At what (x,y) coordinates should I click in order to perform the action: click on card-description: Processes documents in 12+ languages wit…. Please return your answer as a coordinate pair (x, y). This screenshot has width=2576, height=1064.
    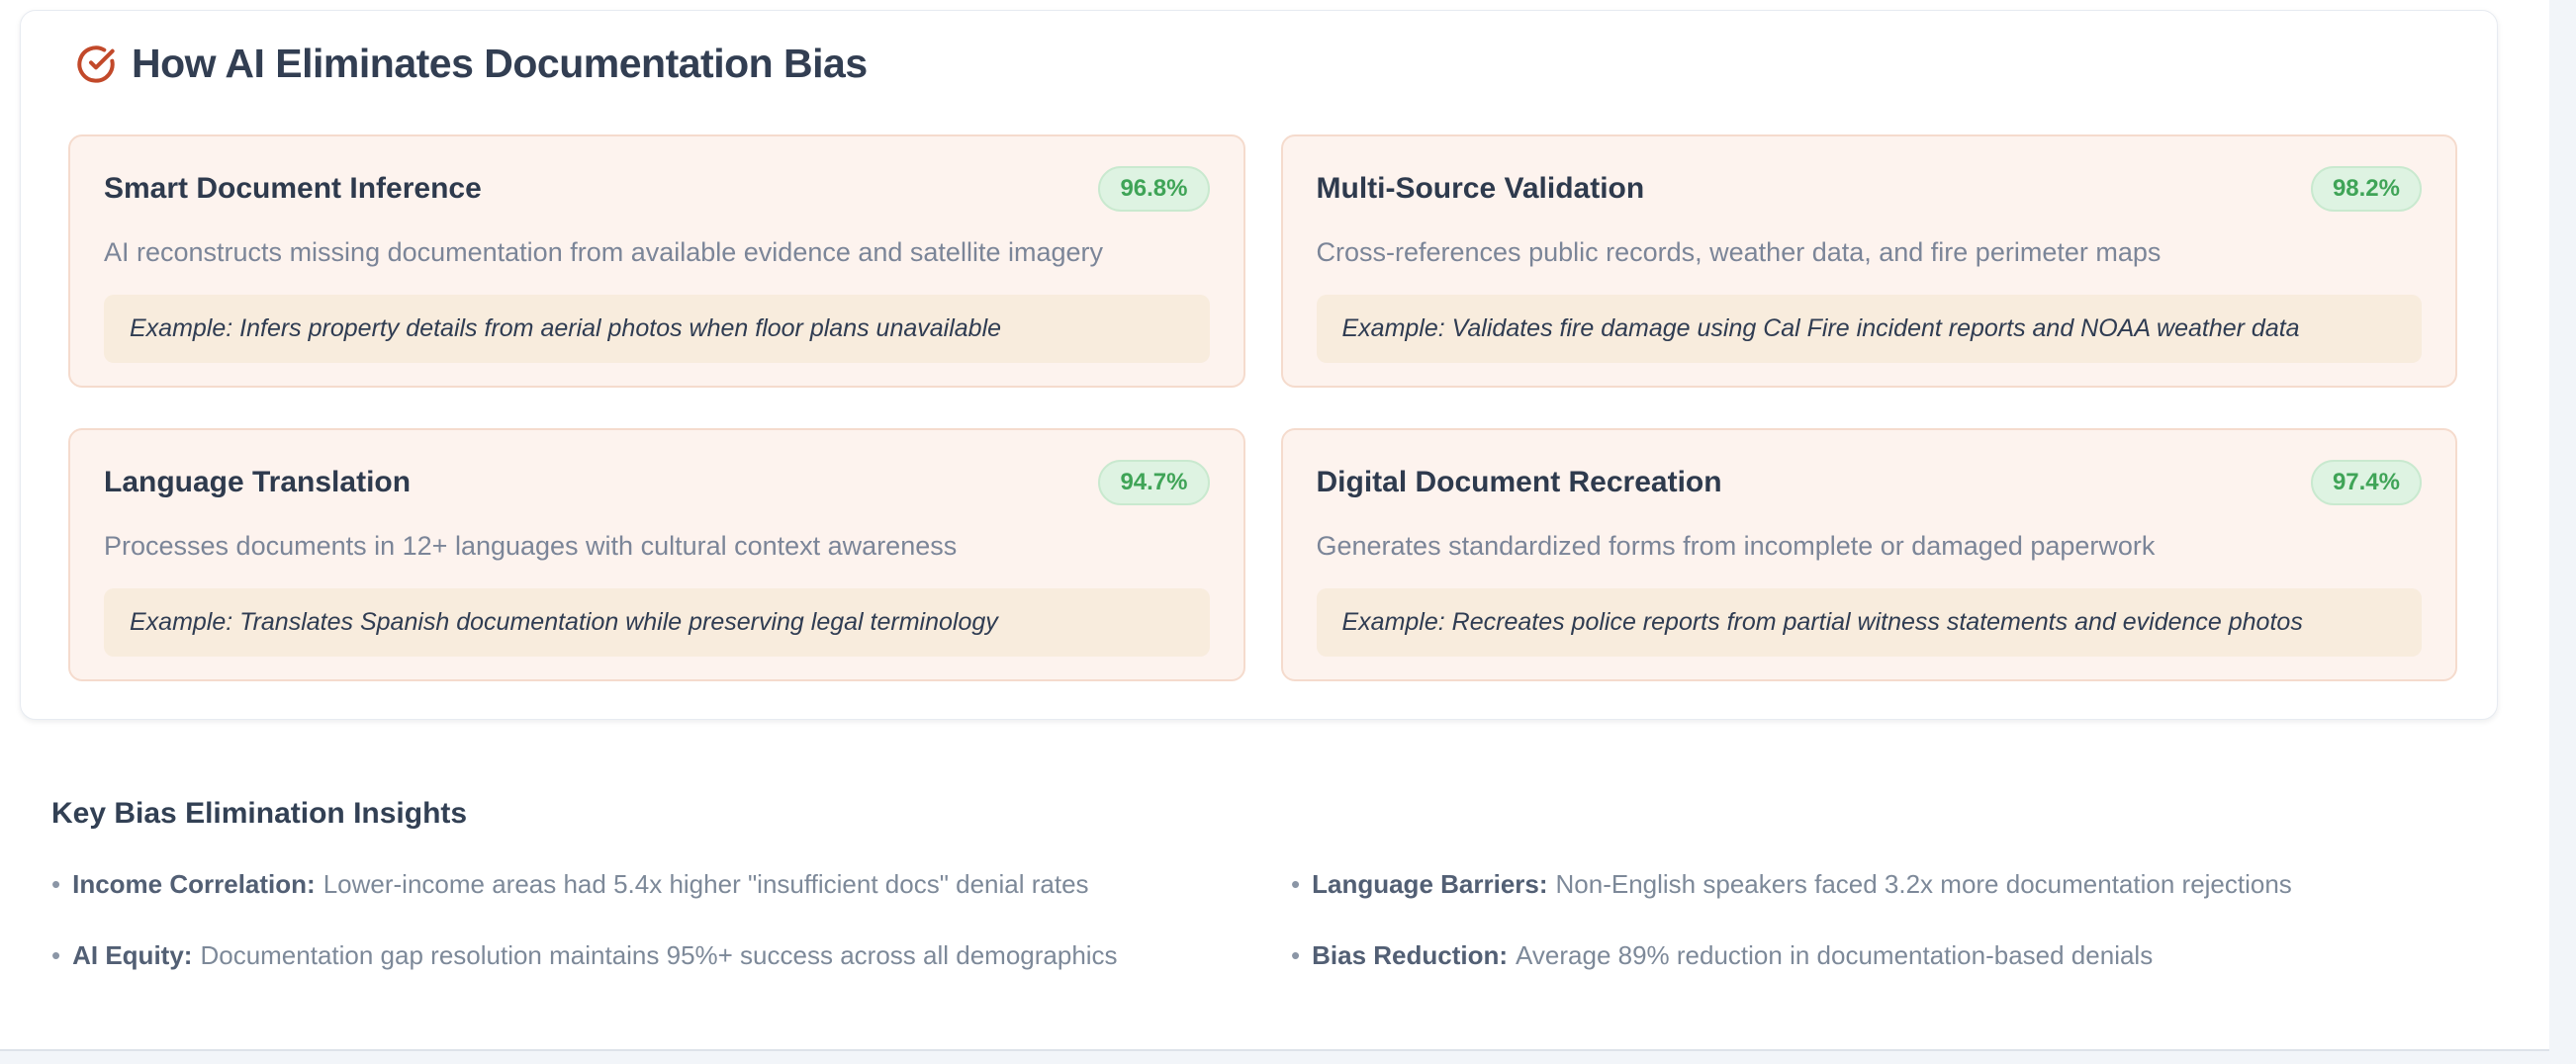
    Looking at the image, I should click on (531, 546).